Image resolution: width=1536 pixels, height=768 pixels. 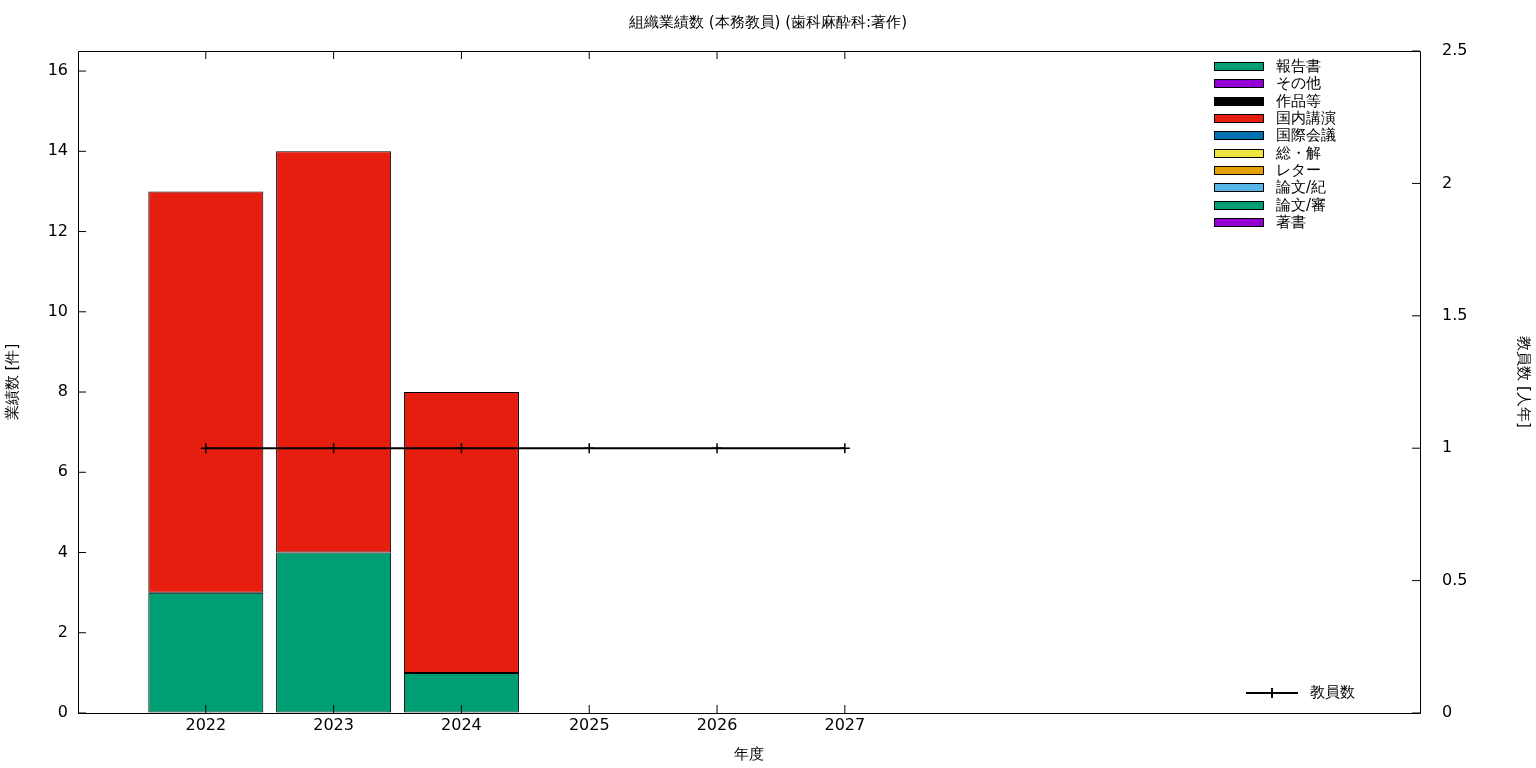 What do you see at coordinates (1301, 204) in the screenshot?
I see `legend-label: 論文/審` at bounding box center [1301, 204].